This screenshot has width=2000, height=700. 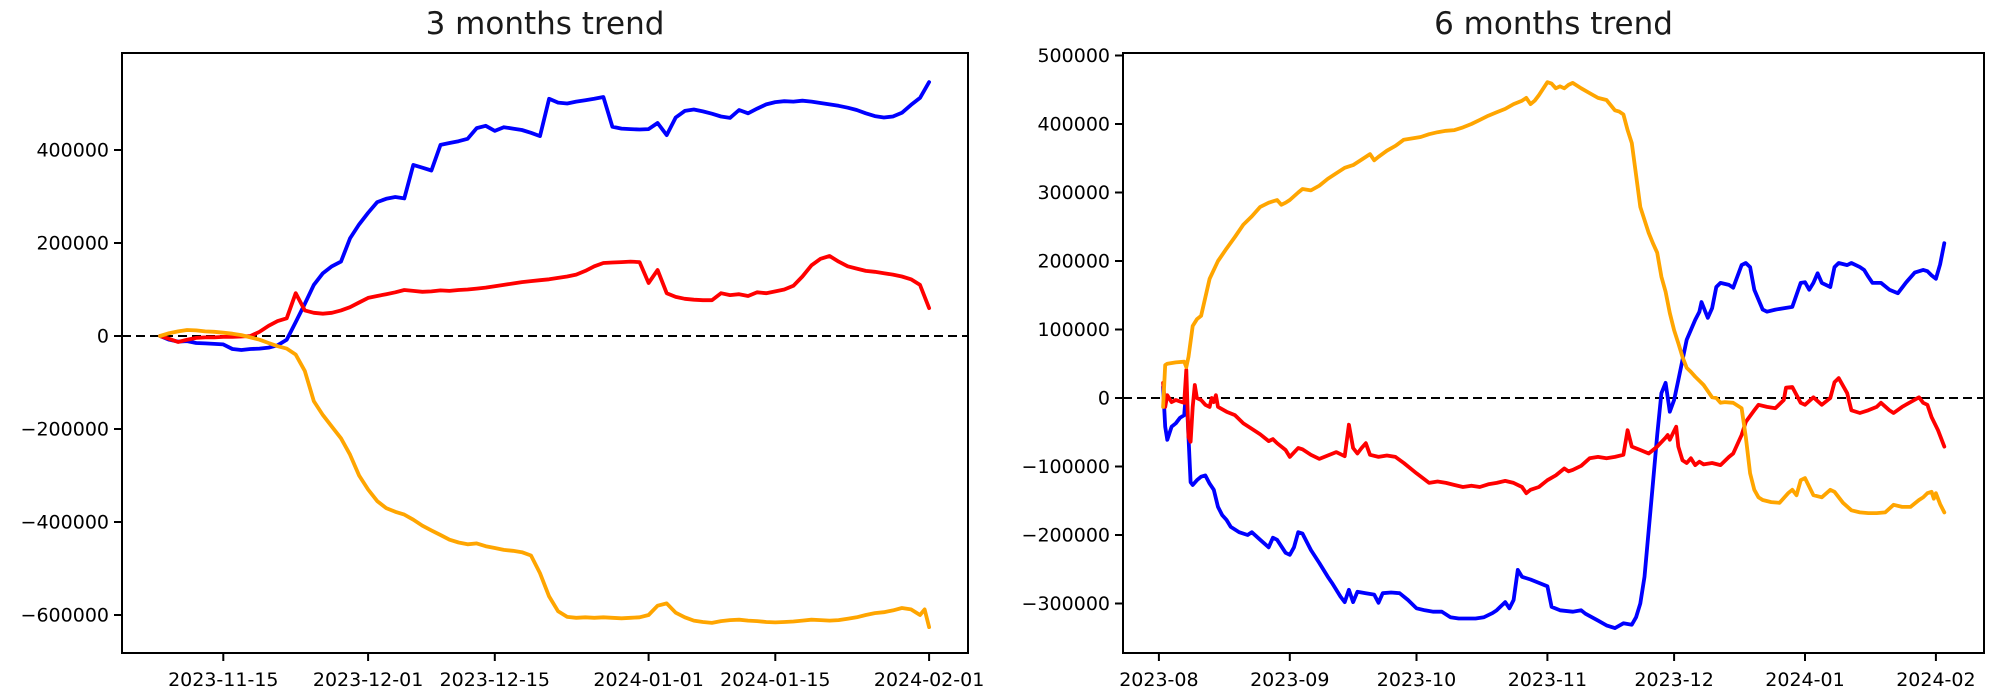 I want to click on x-tick-label: 2023-12-01, so click(x=368, y=680).